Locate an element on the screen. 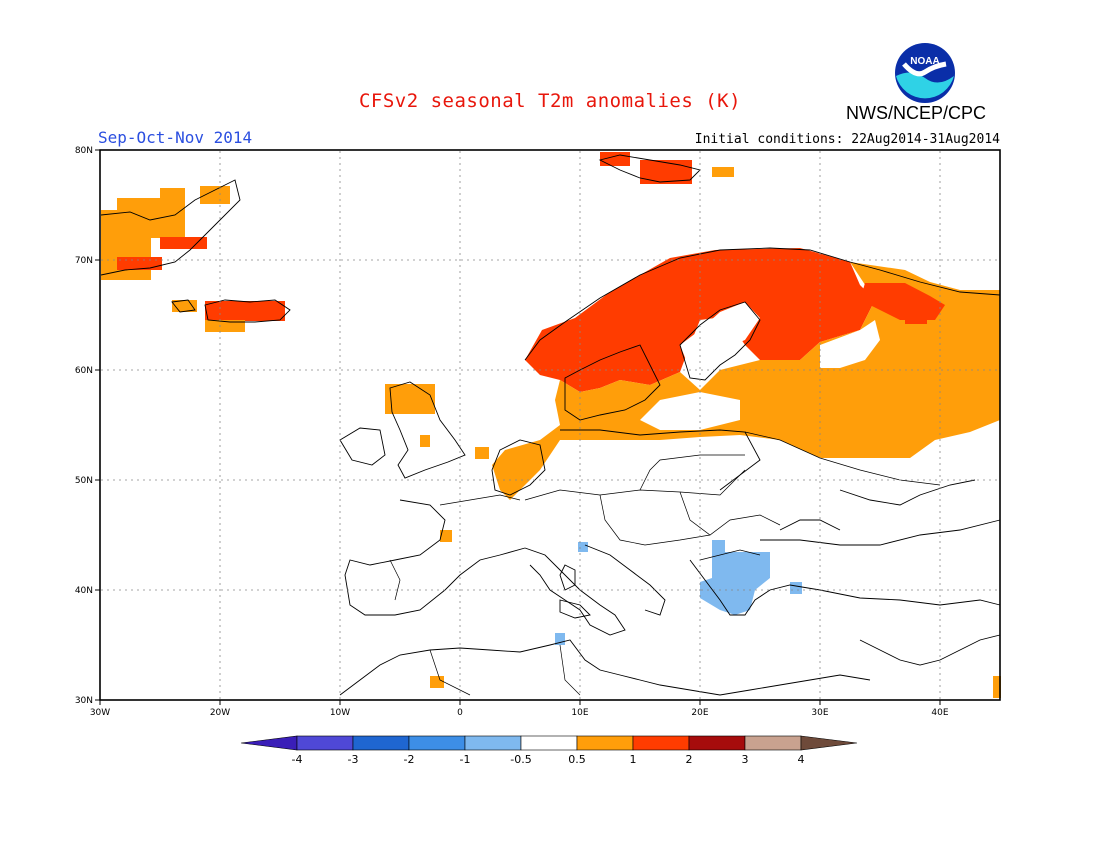 The width and height of the screenshot is (1100, 850). colorbar-label: -1 is located at coordinates (465, 759).